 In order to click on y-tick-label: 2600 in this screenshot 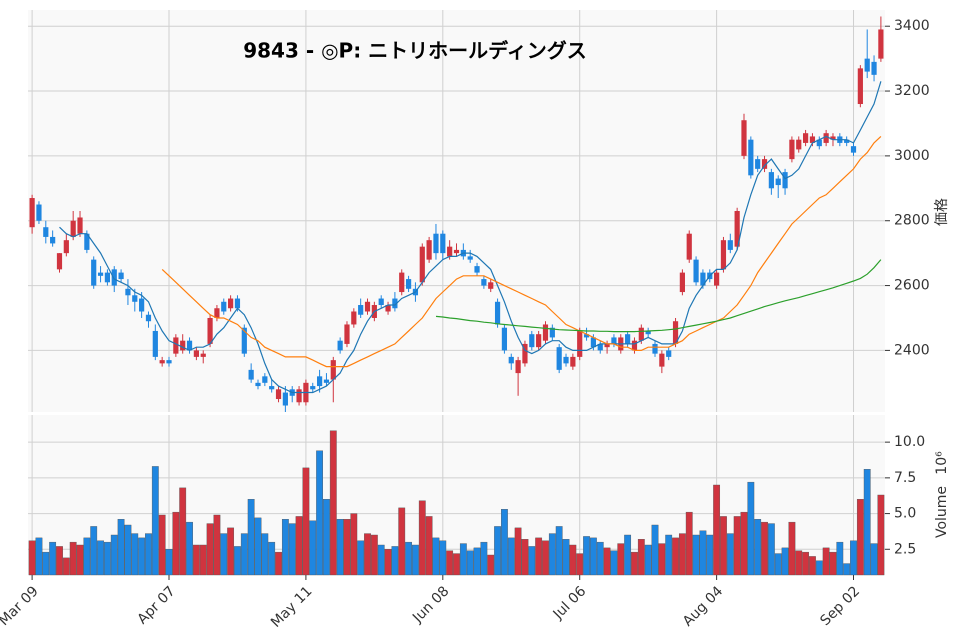, I will do `click(912, 286)`.